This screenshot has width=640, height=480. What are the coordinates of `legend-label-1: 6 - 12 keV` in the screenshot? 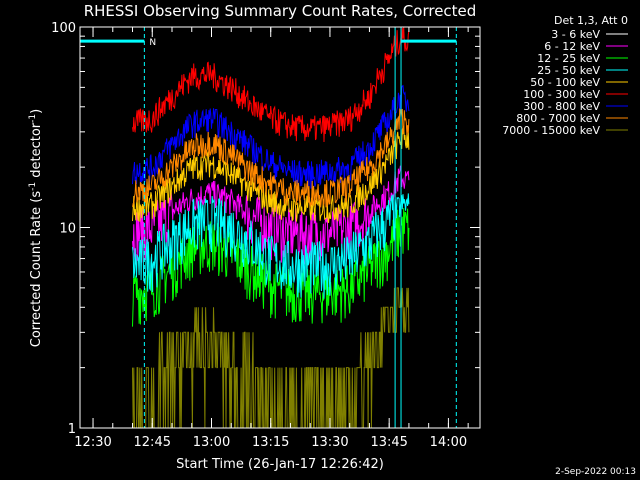 It's located at (572, 46).